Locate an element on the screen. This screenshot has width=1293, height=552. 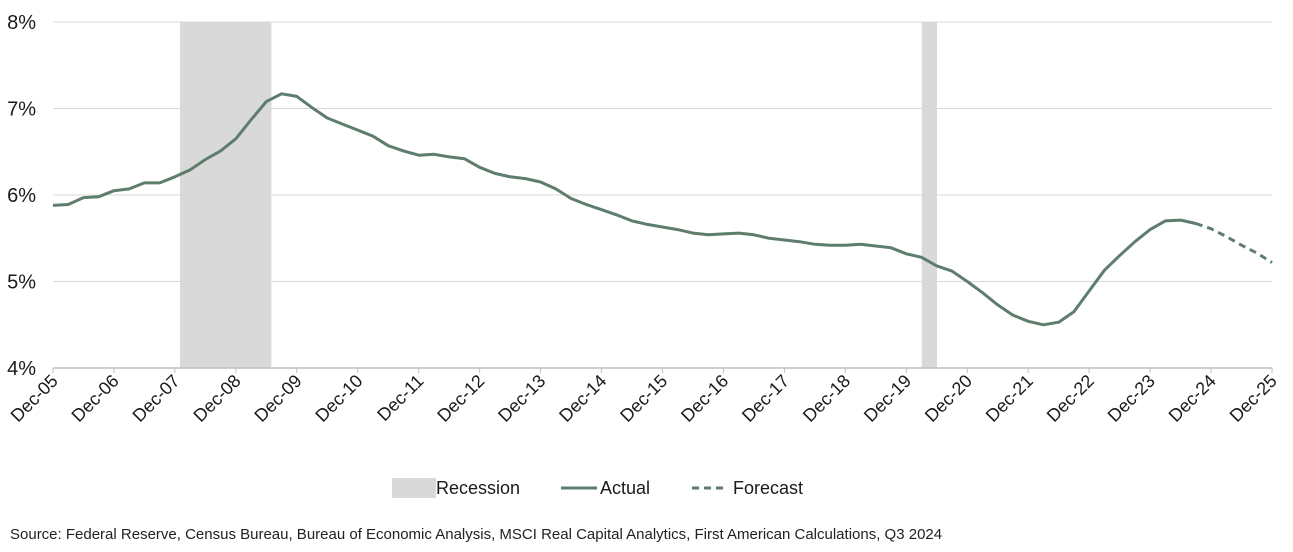
x-tick-label: Dec-20 is located at coordinates (948, 398).